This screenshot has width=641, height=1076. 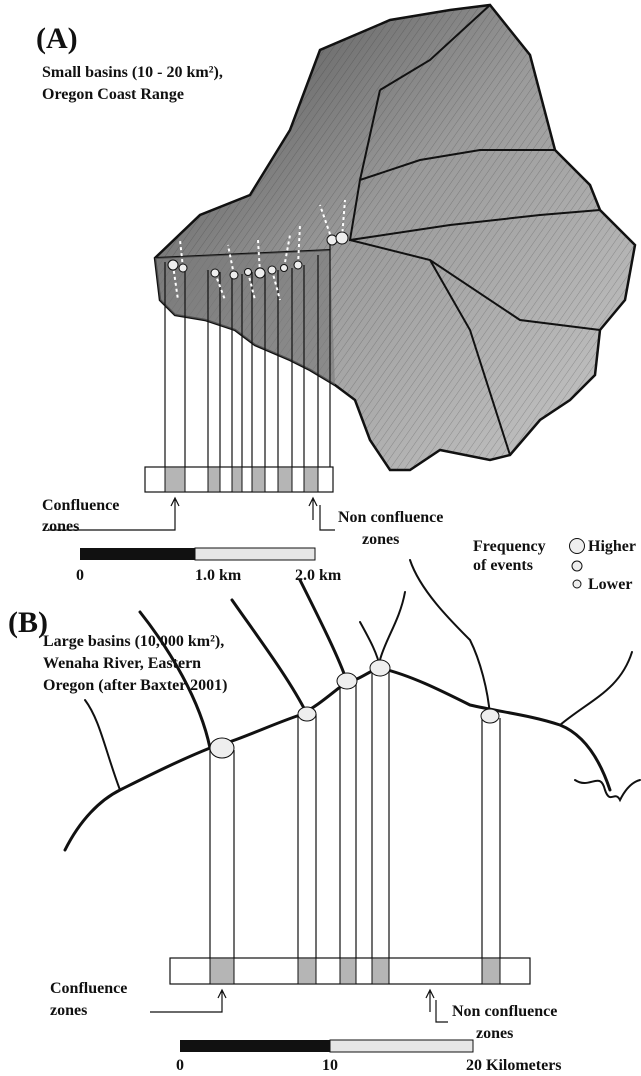 I want to click on legend-title: of events, so click(x=503, y=565).